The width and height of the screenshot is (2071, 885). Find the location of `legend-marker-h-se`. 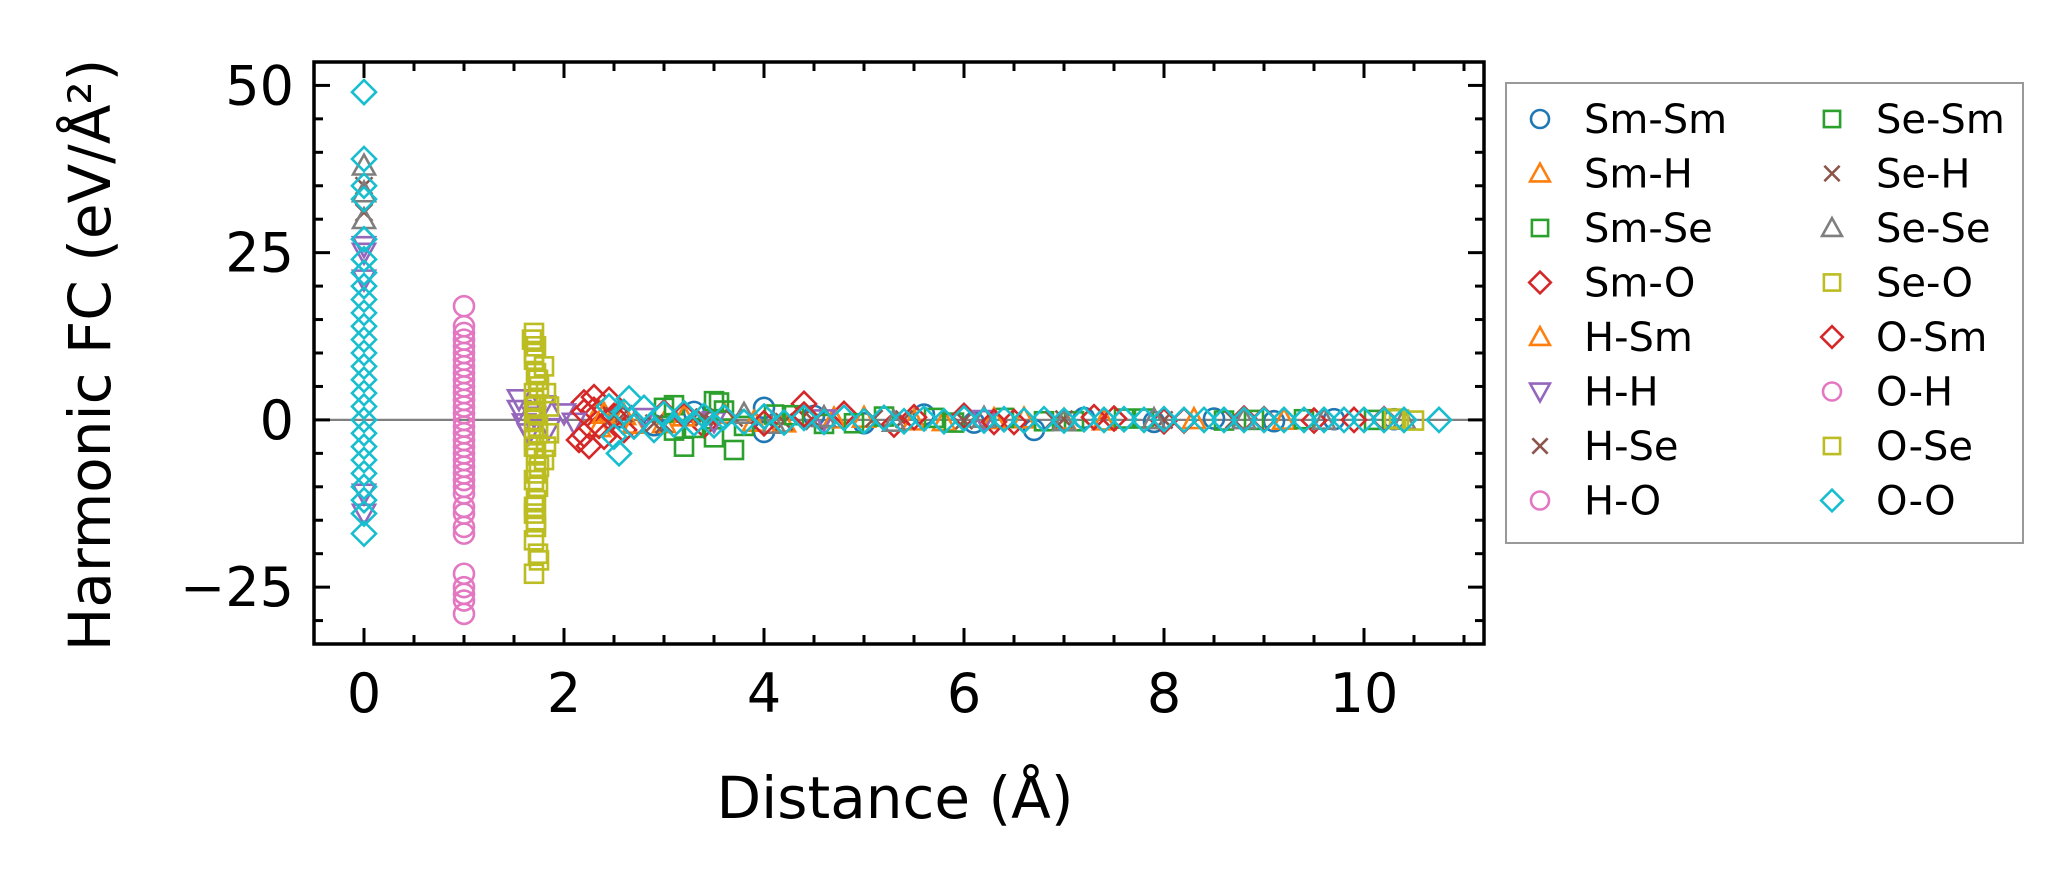

legend-marker-h-se is located at coordinates (1540, 446).